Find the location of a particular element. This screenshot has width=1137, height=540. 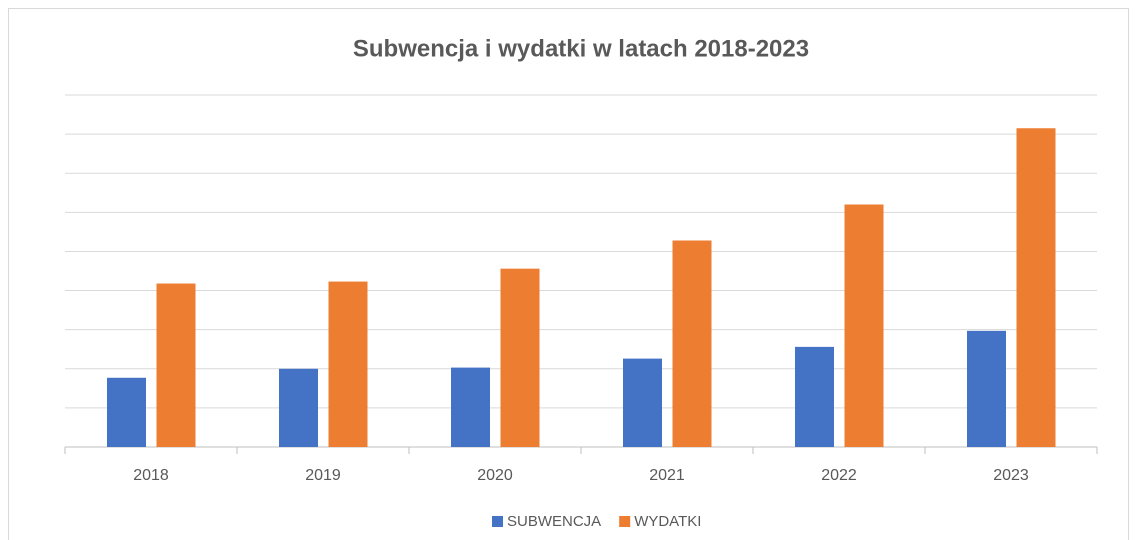

x-tick-label: 2019 is located at coordinates (323, 475).